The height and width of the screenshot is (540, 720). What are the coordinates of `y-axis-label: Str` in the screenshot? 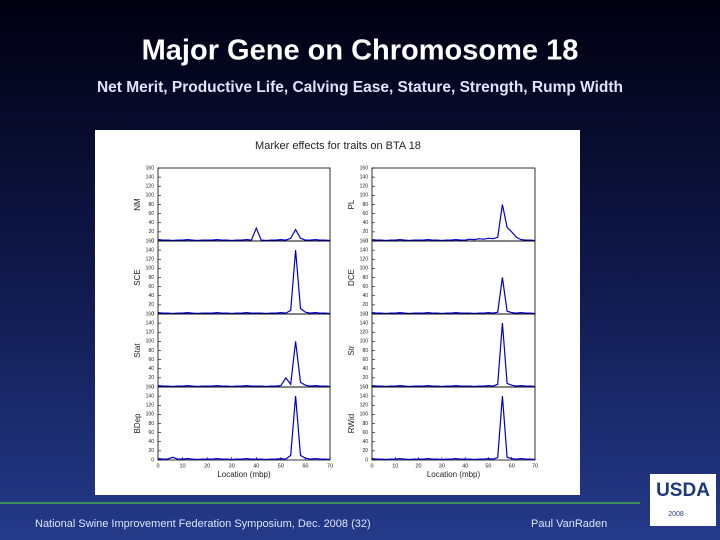 It's located at (351, 350).